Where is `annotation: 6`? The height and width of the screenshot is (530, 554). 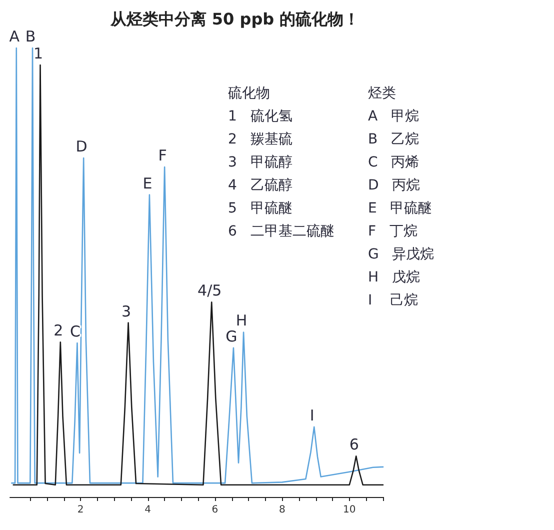
annotation: 6 is located at coordinates (354, 445).